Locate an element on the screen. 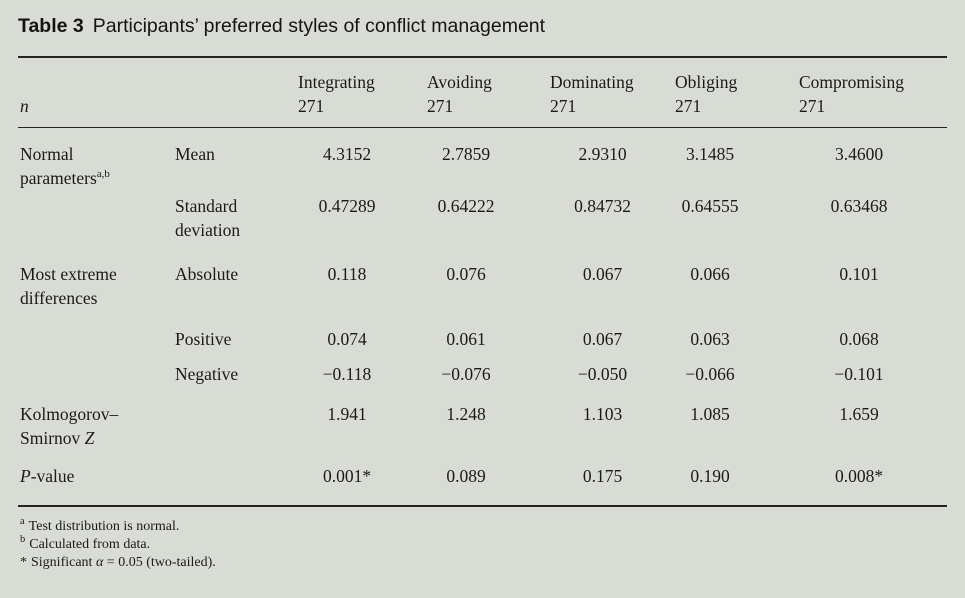 The image size is (965, 598). footnote-text: Test distribution is normal. is located at coordinates (104, 526).